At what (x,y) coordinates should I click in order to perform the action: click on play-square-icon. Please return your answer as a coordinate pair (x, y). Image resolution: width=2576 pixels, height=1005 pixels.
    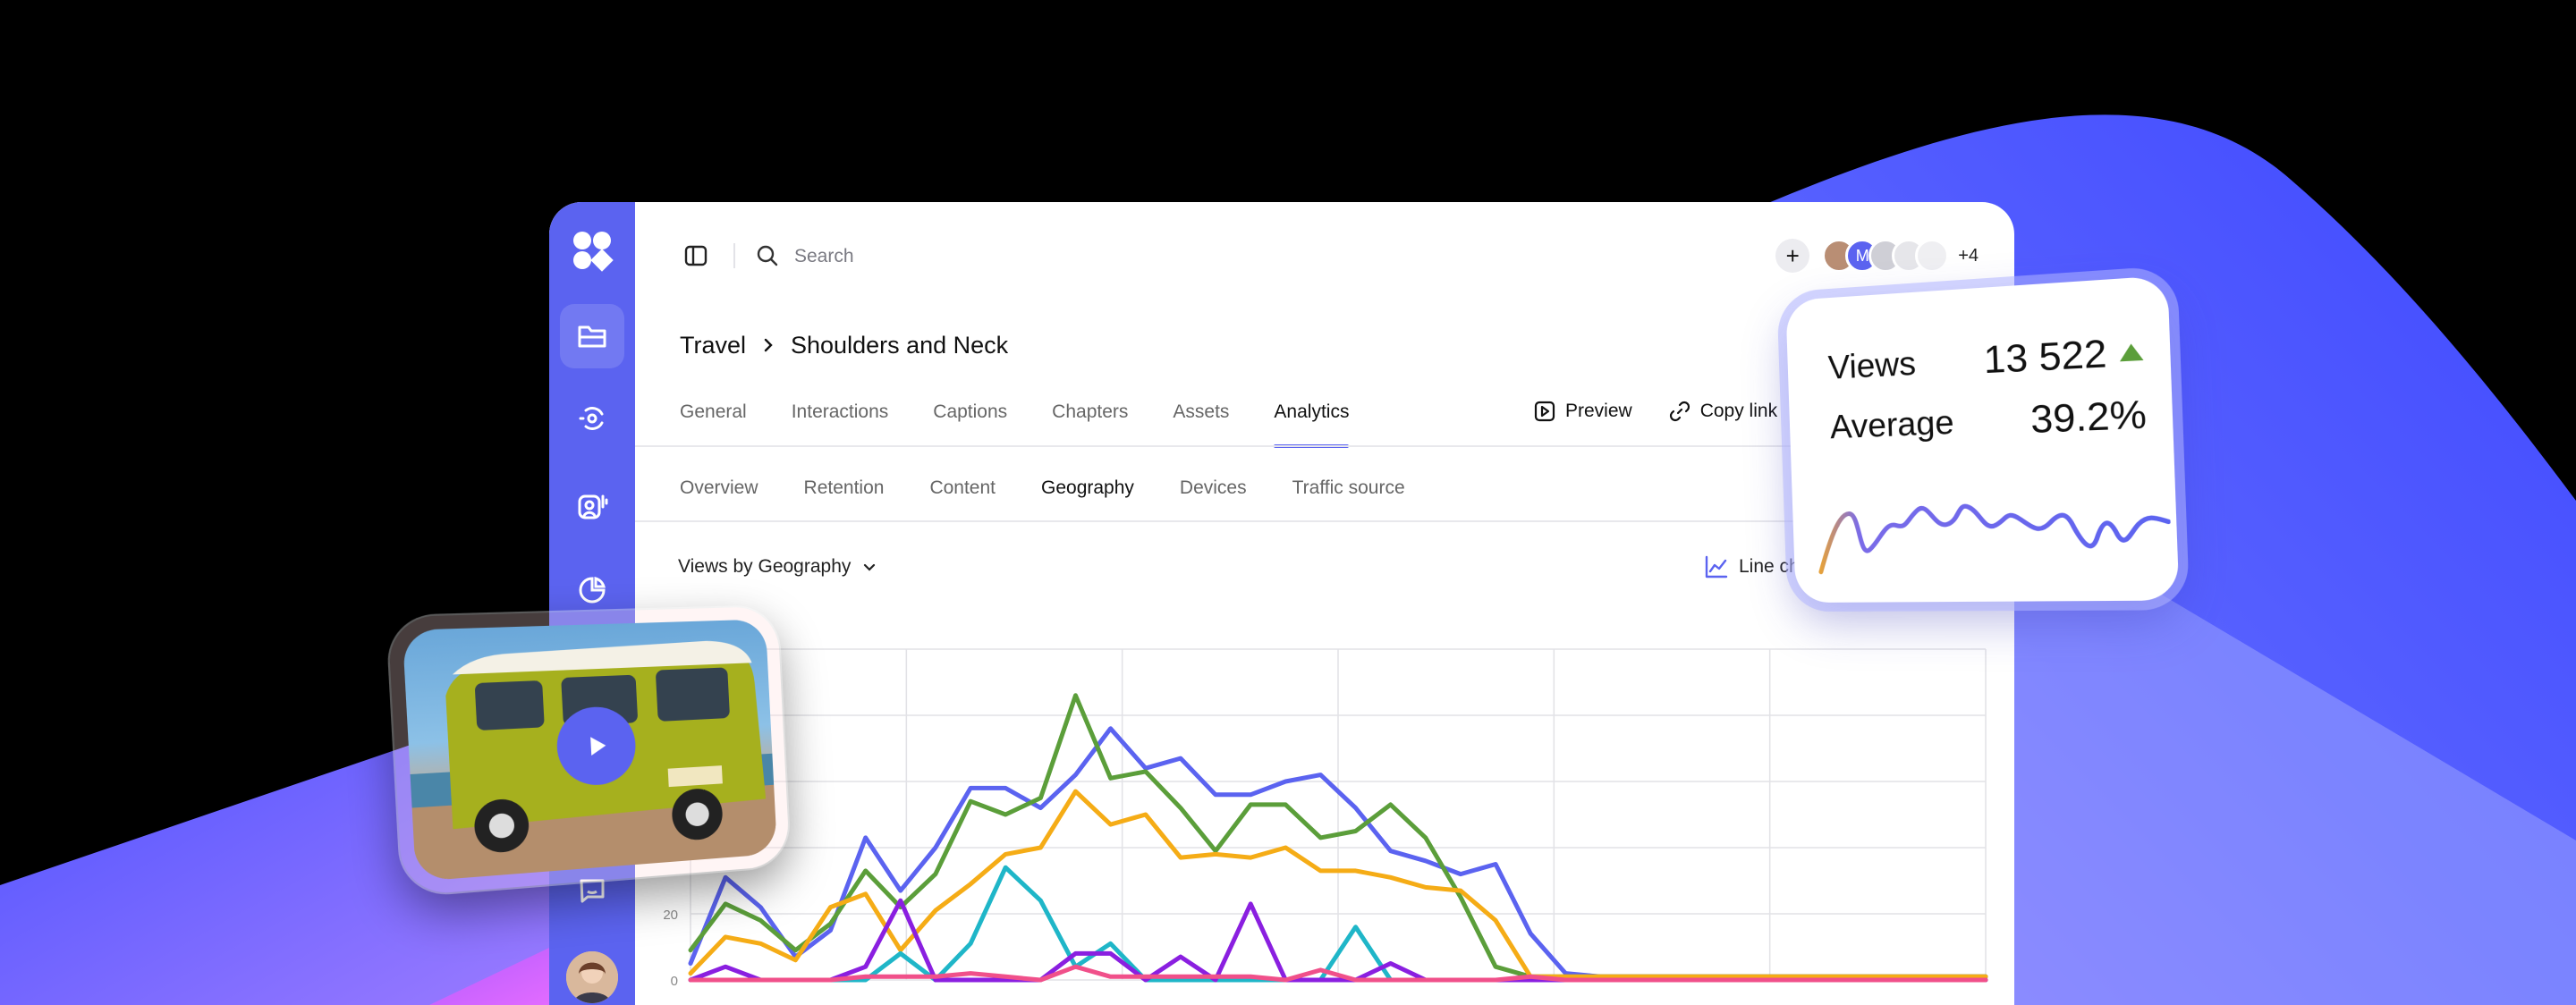
    Looking at the image, I should click on (1544, 411).